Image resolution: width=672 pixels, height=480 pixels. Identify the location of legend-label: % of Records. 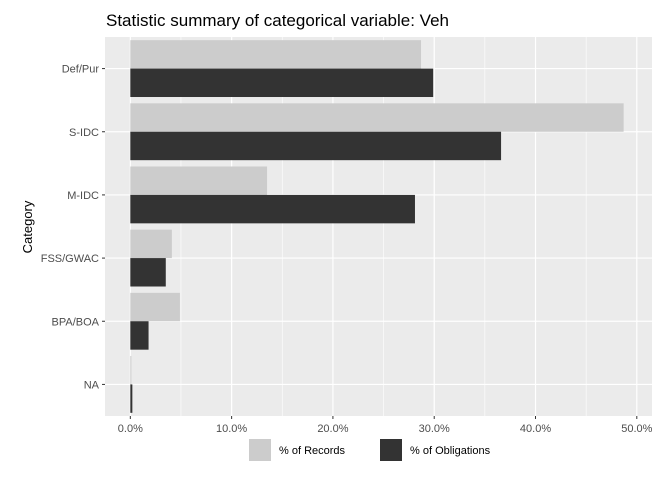
(312, 451).